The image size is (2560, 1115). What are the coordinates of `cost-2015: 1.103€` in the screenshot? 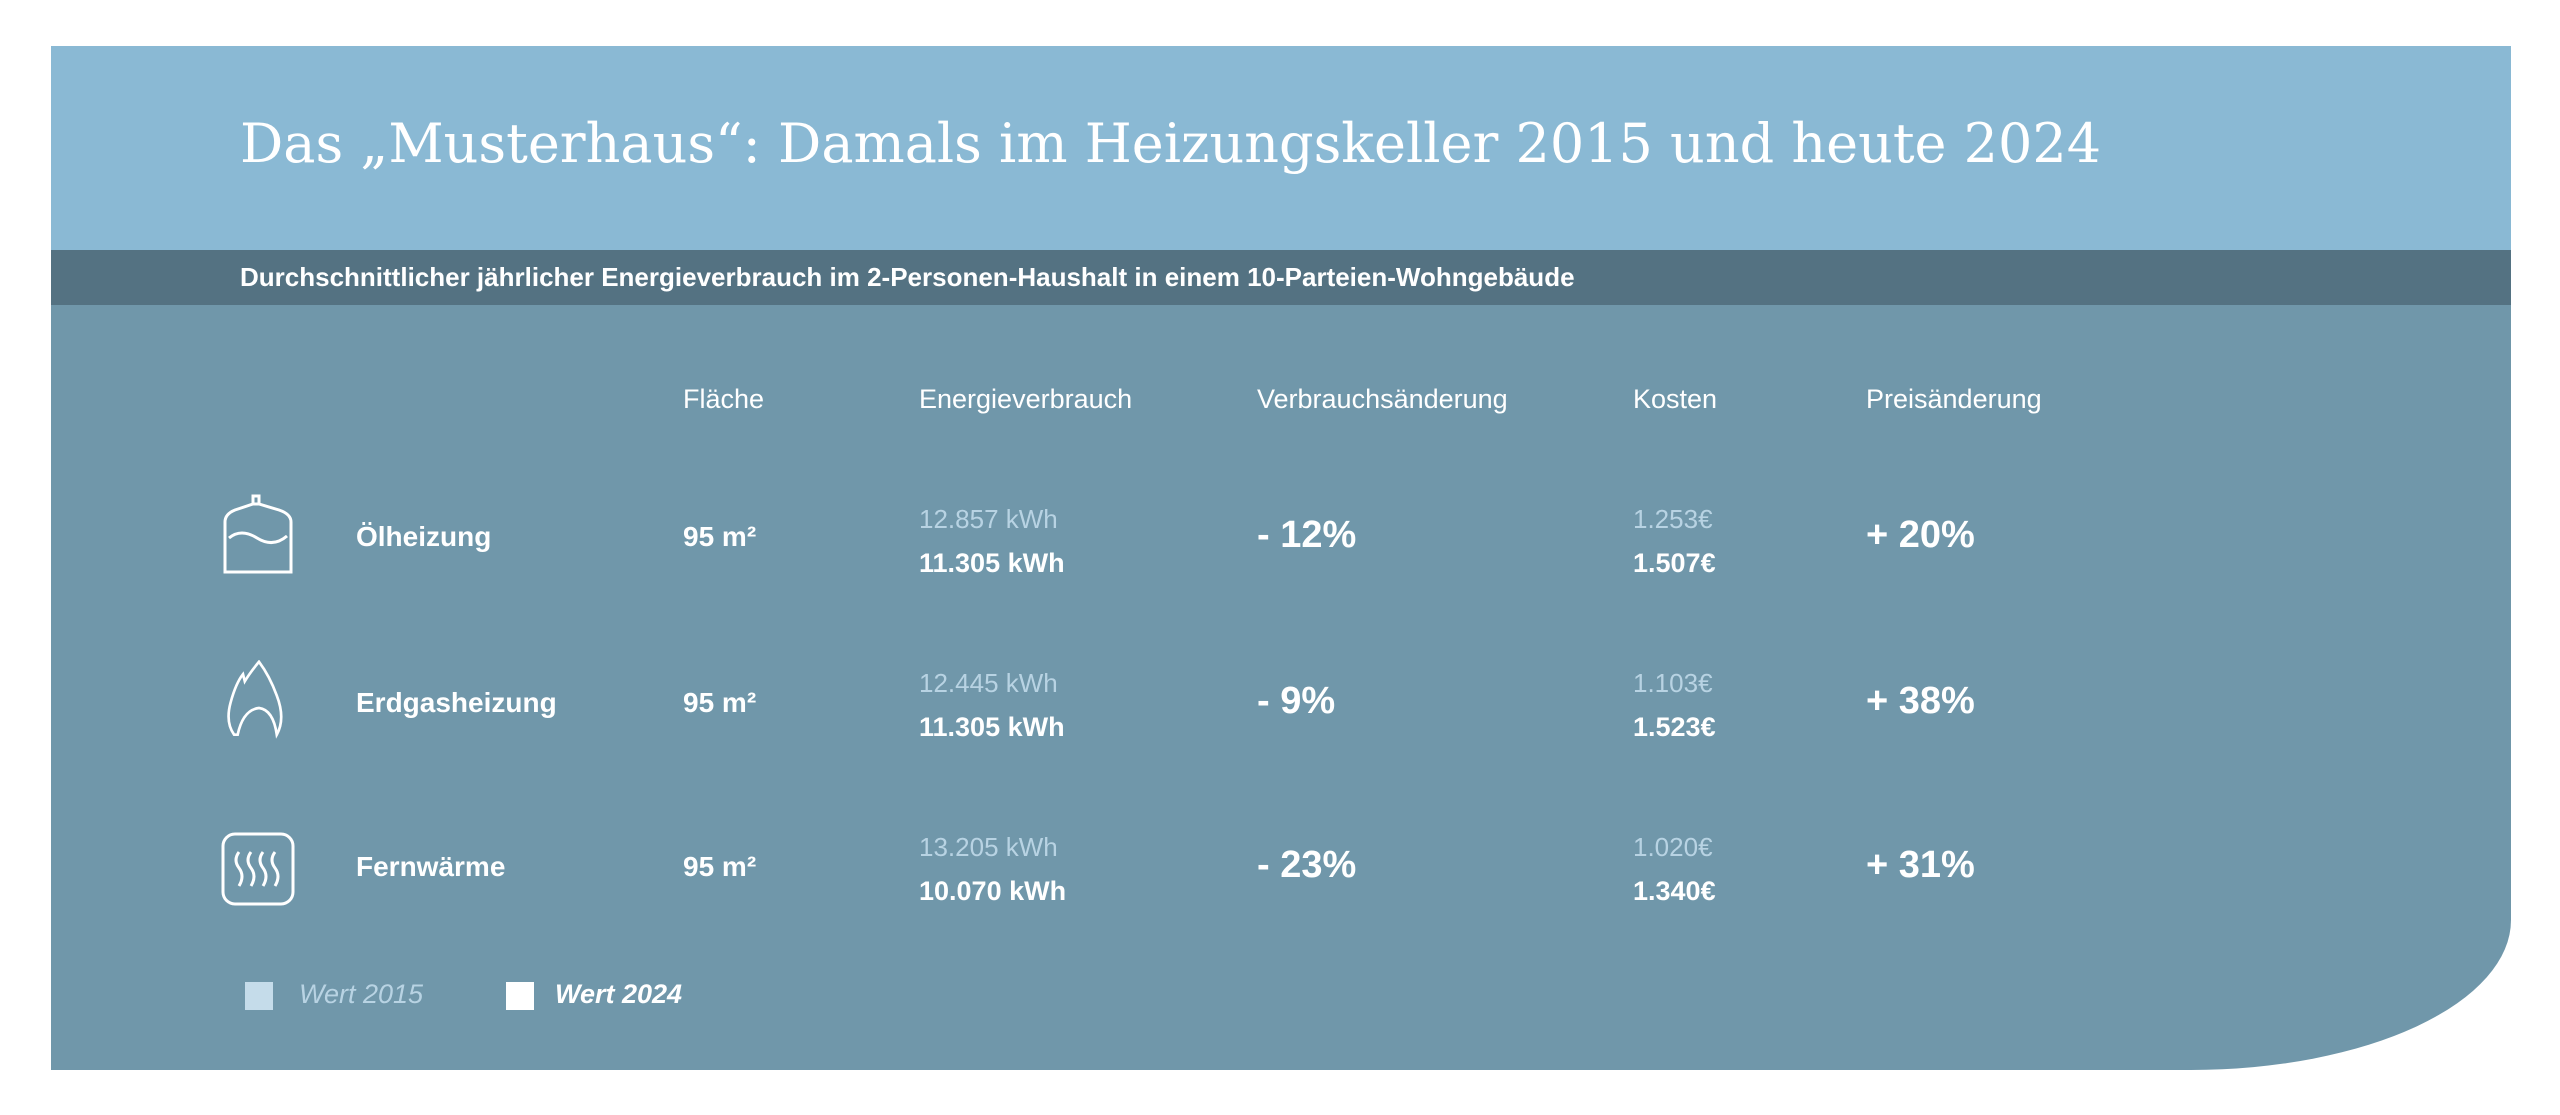 It's located at (1673, 683).